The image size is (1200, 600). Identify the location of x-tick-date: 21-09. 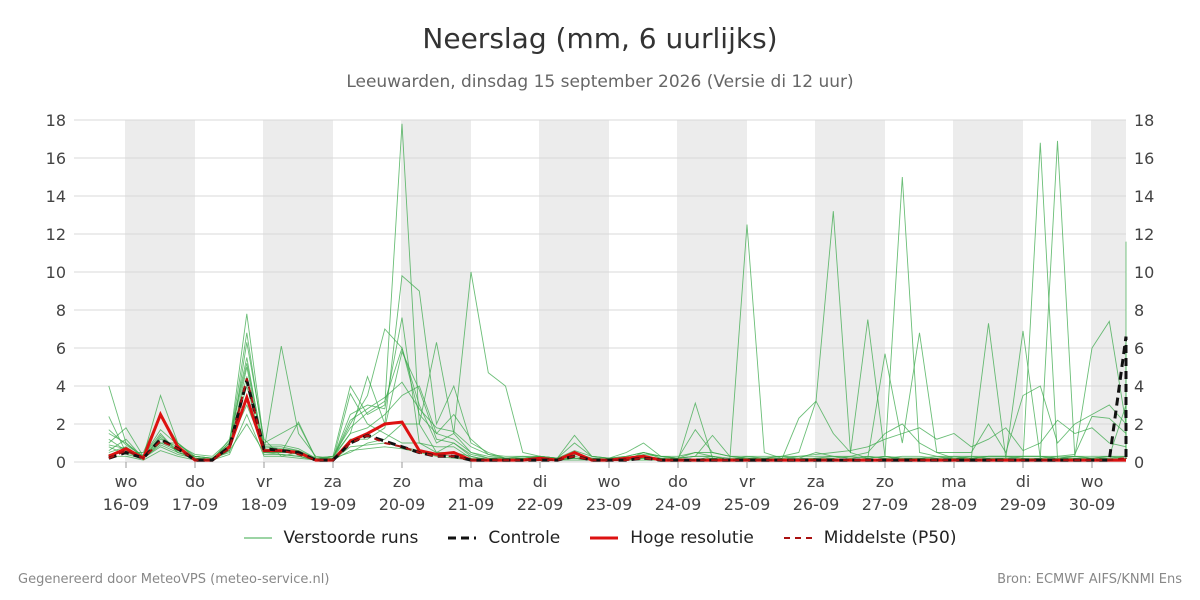
(471, 504).